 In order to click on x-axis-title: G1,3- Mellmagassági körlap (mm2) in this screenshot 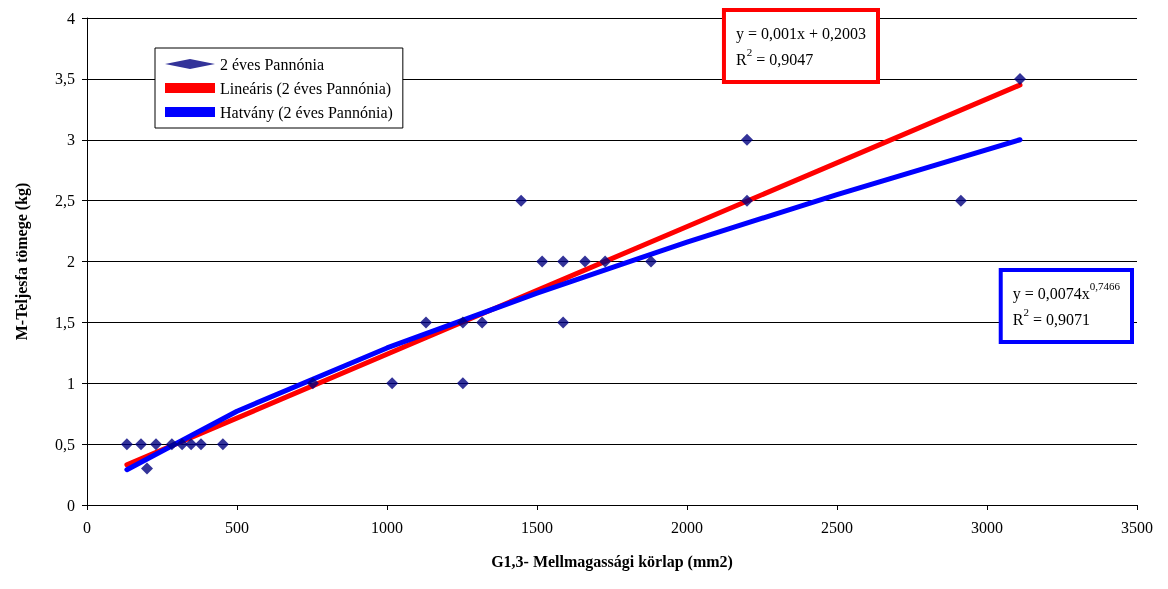, I will do `click(612, 561)`.